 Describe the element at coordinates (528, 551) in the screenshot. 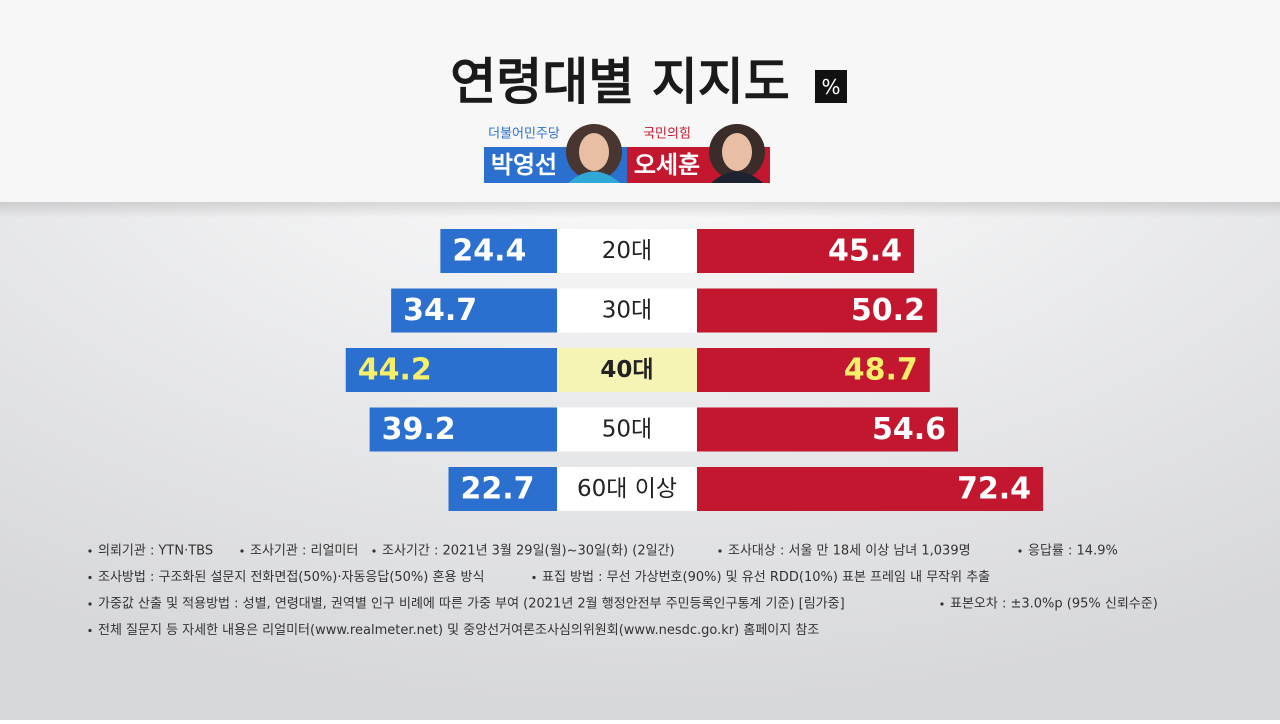

I see `footnote: 조사기간 : 2021년 3월 29일(월)~30일(화) (2일간)` at that location.